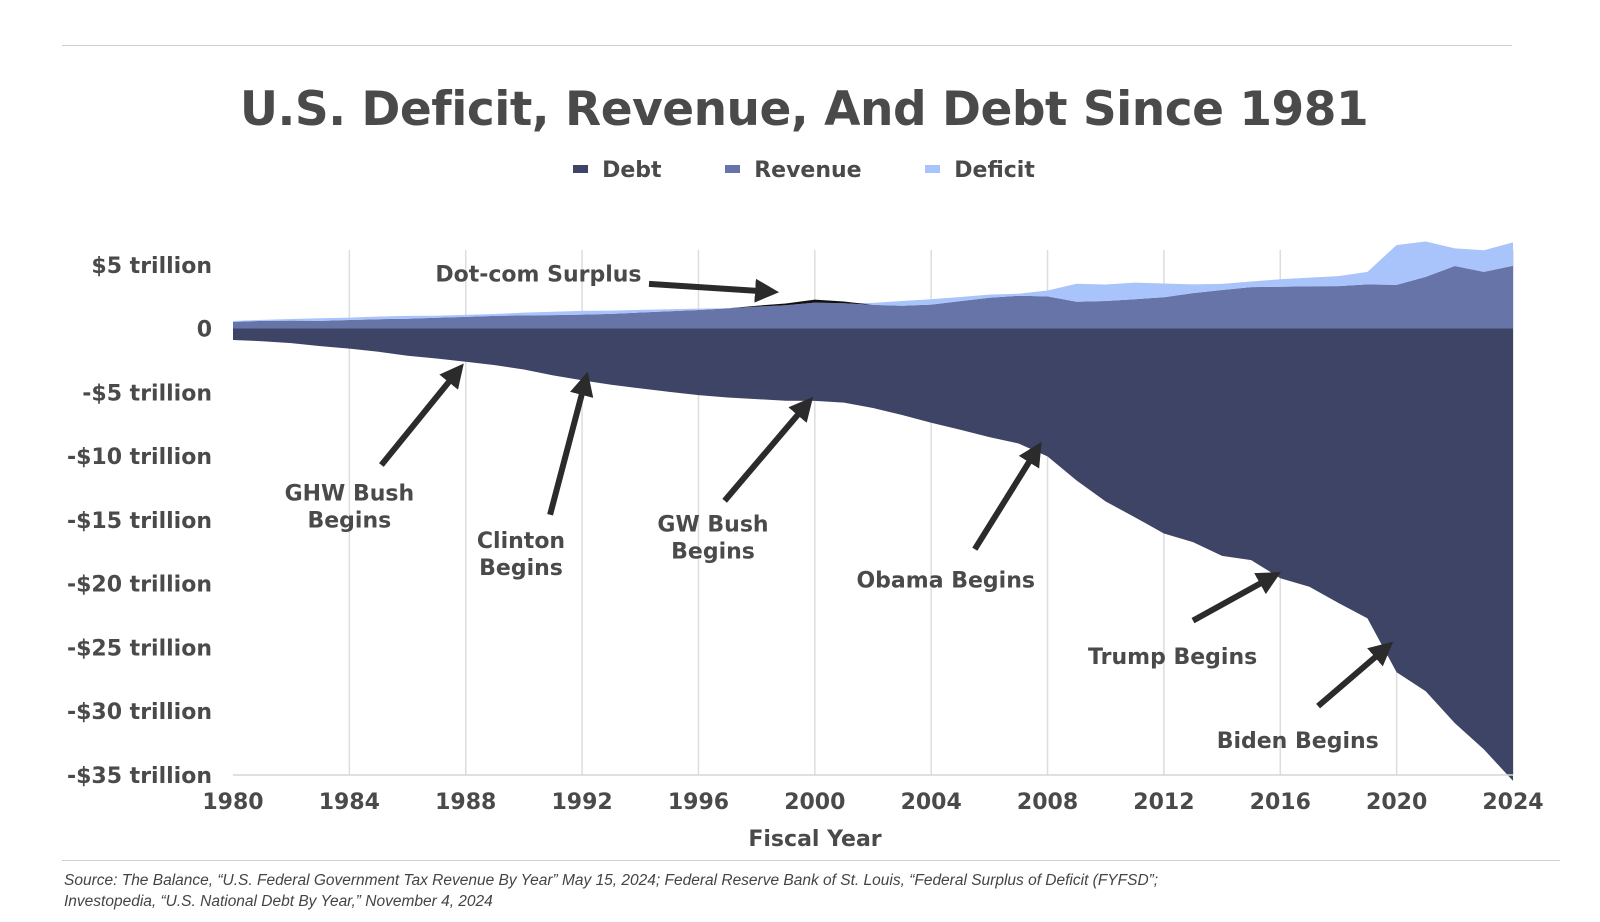  I want to click on annotation-label: Trump Begins, so click(1172, 657).